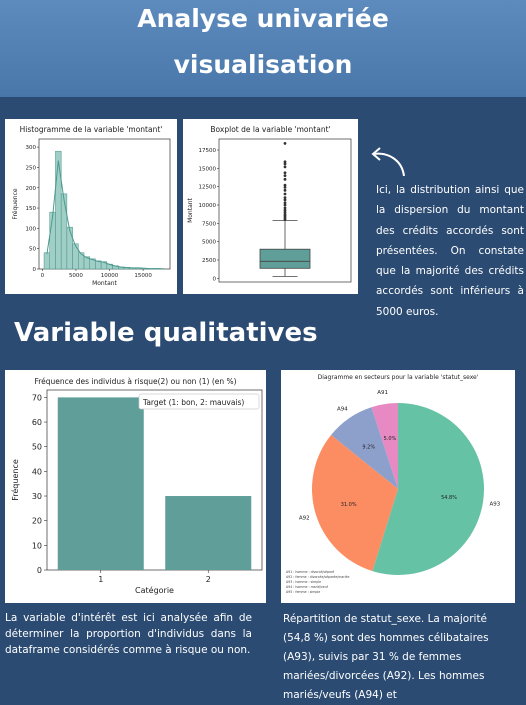 The image size is (526, 705). Describe the element at coordinates (304, 519) in the screenshot. I see `pie-category-label: A92` at that location.